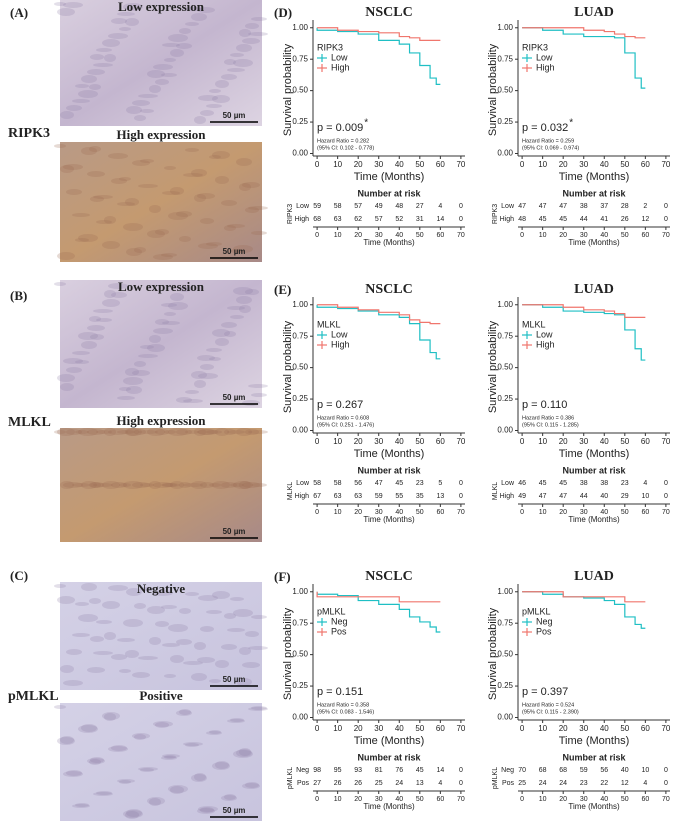 The width and height of the screenshot is (685, 821). Describe the element at coordinates (338, 770) in the screenshot. I see `risk-count: 95` at that location.